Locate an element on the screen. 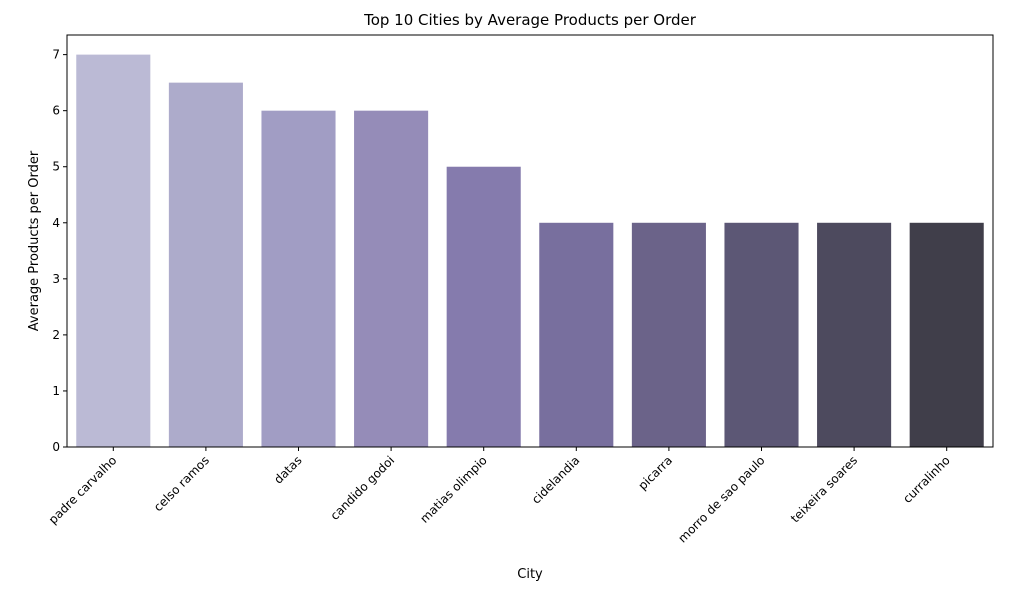  y-axis-label: Average Products per Order is located at coordinates (34, 240).